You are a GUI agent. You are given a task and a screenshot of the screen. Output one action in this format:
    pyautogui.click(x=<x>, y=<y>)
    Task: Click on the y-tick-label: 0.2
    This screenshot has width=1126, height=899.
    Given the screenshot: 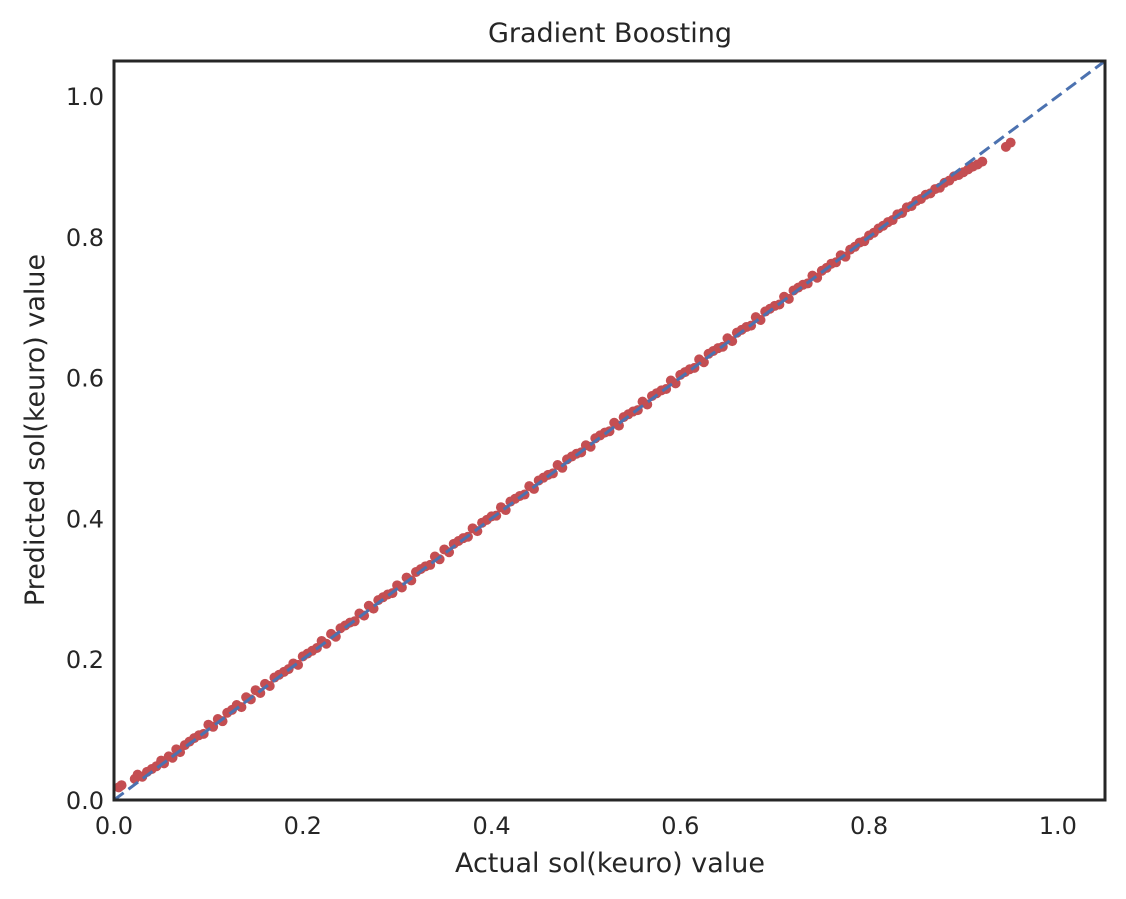 What is the action you would take?
    pyautogui.click(x=85, y=660)
    